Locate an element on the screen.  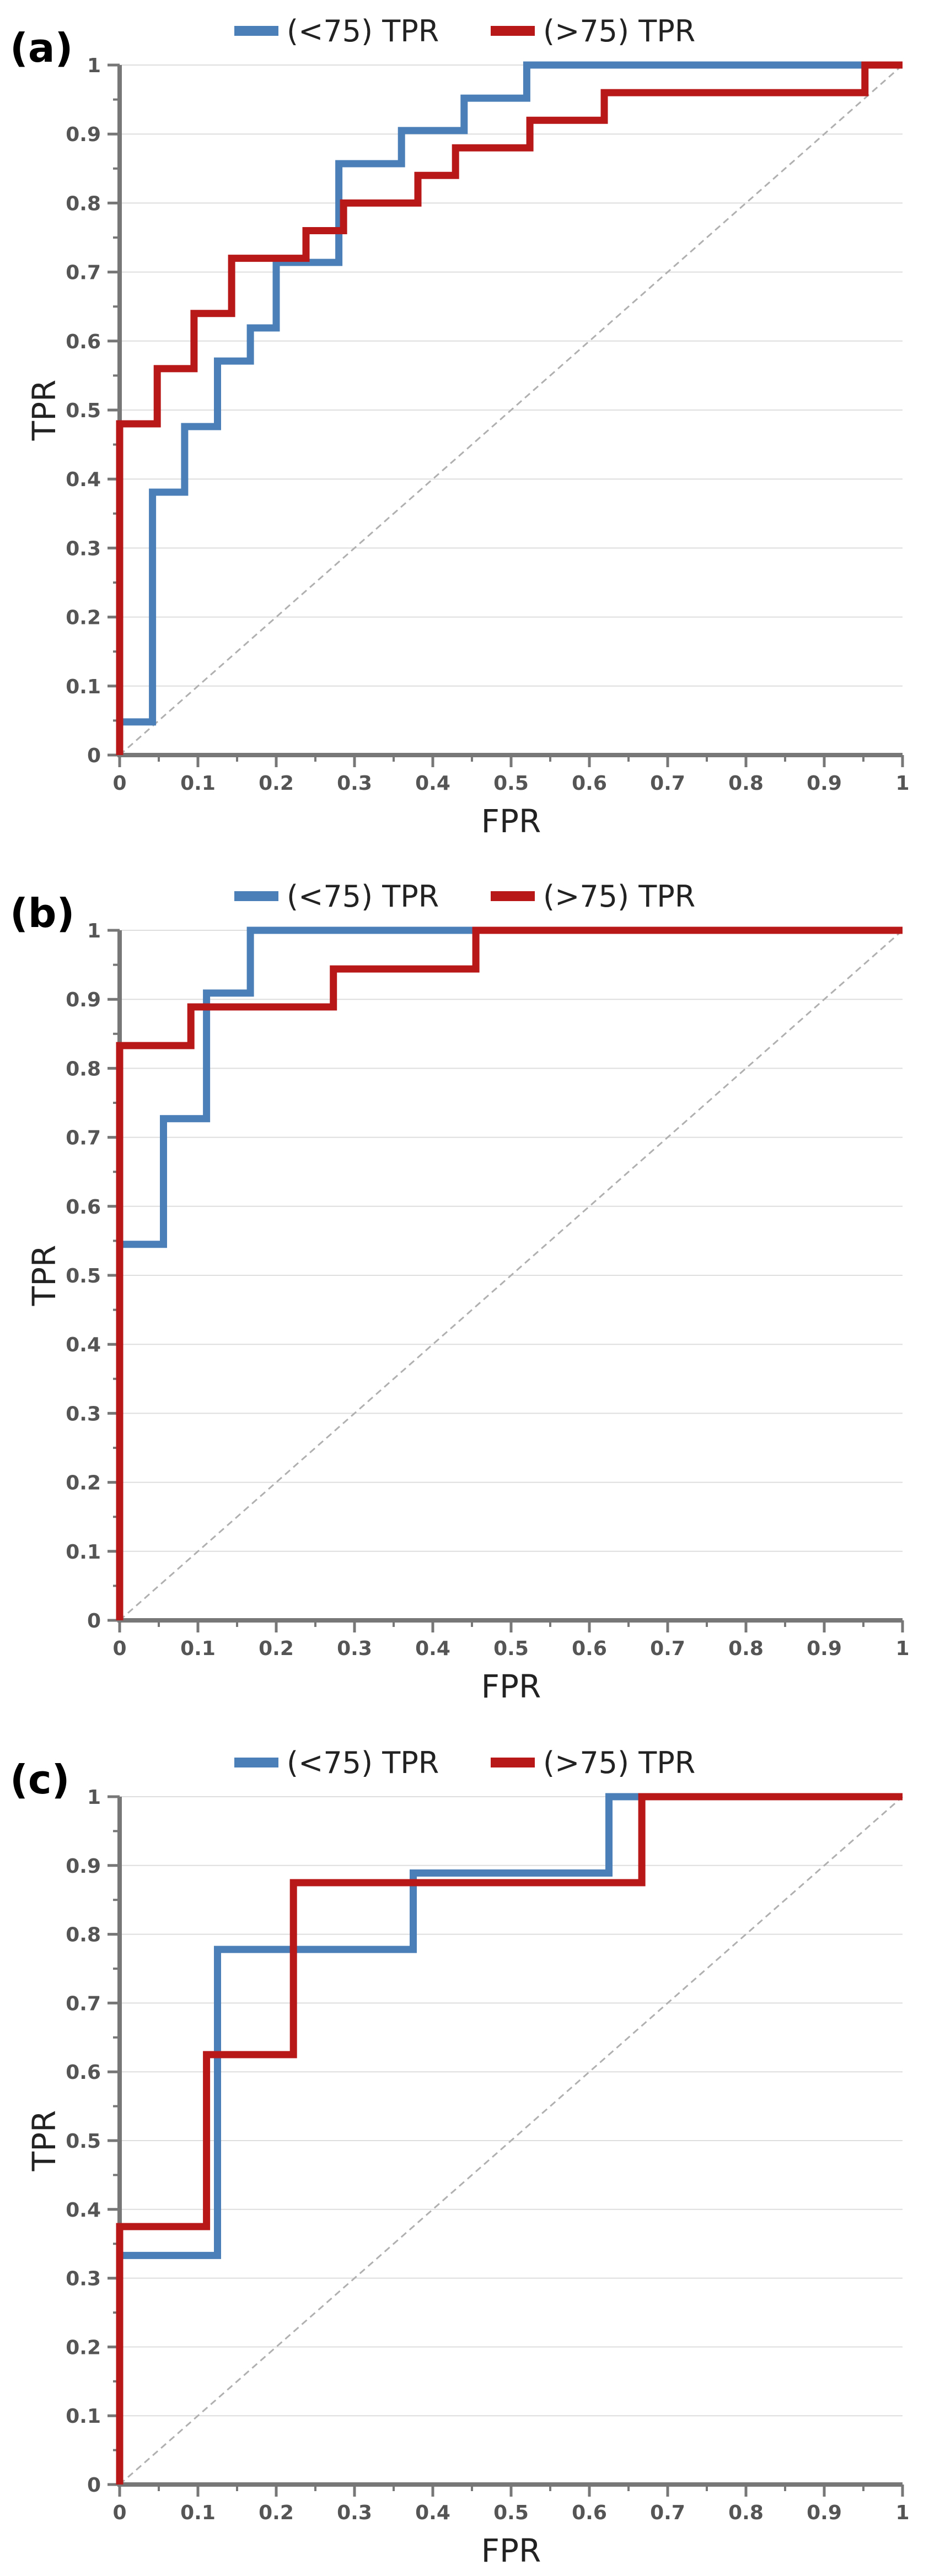
chart2-x-axis-label: FPR is located at coordinates (511, 2551).